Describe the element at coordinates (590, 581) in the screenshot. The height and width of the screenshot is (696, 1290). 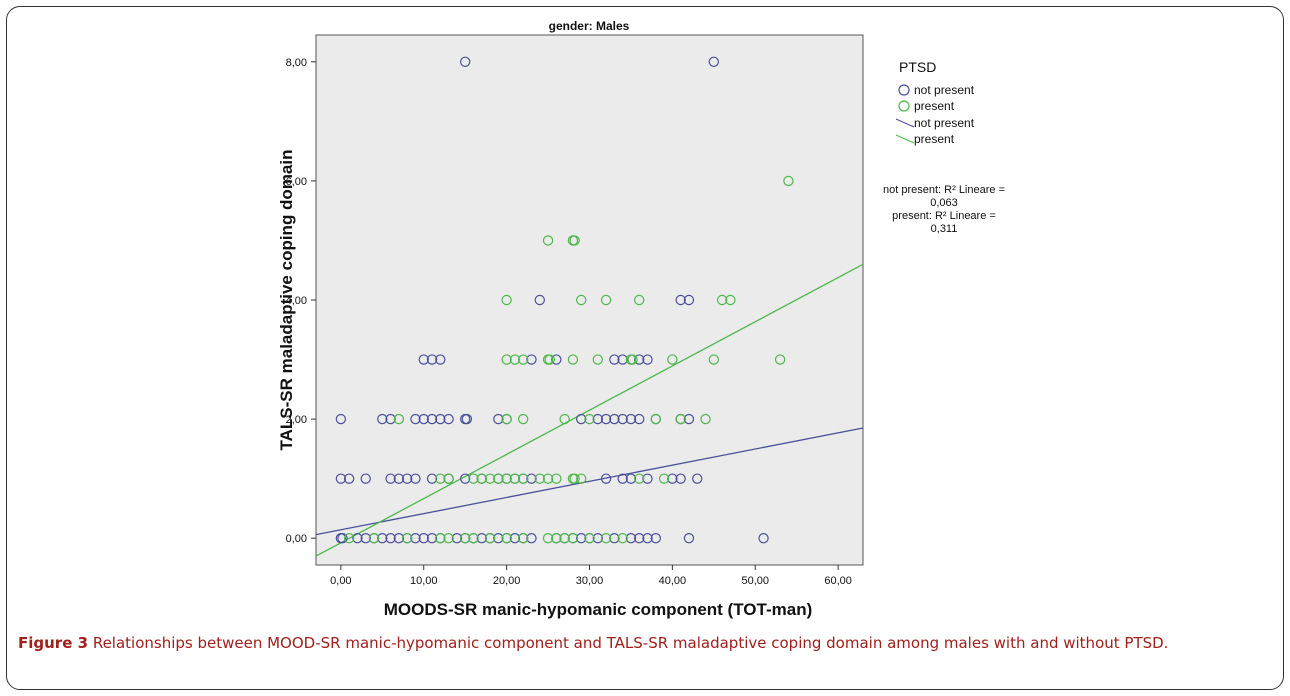
I see `x-tick-label: 30,00` at that location.